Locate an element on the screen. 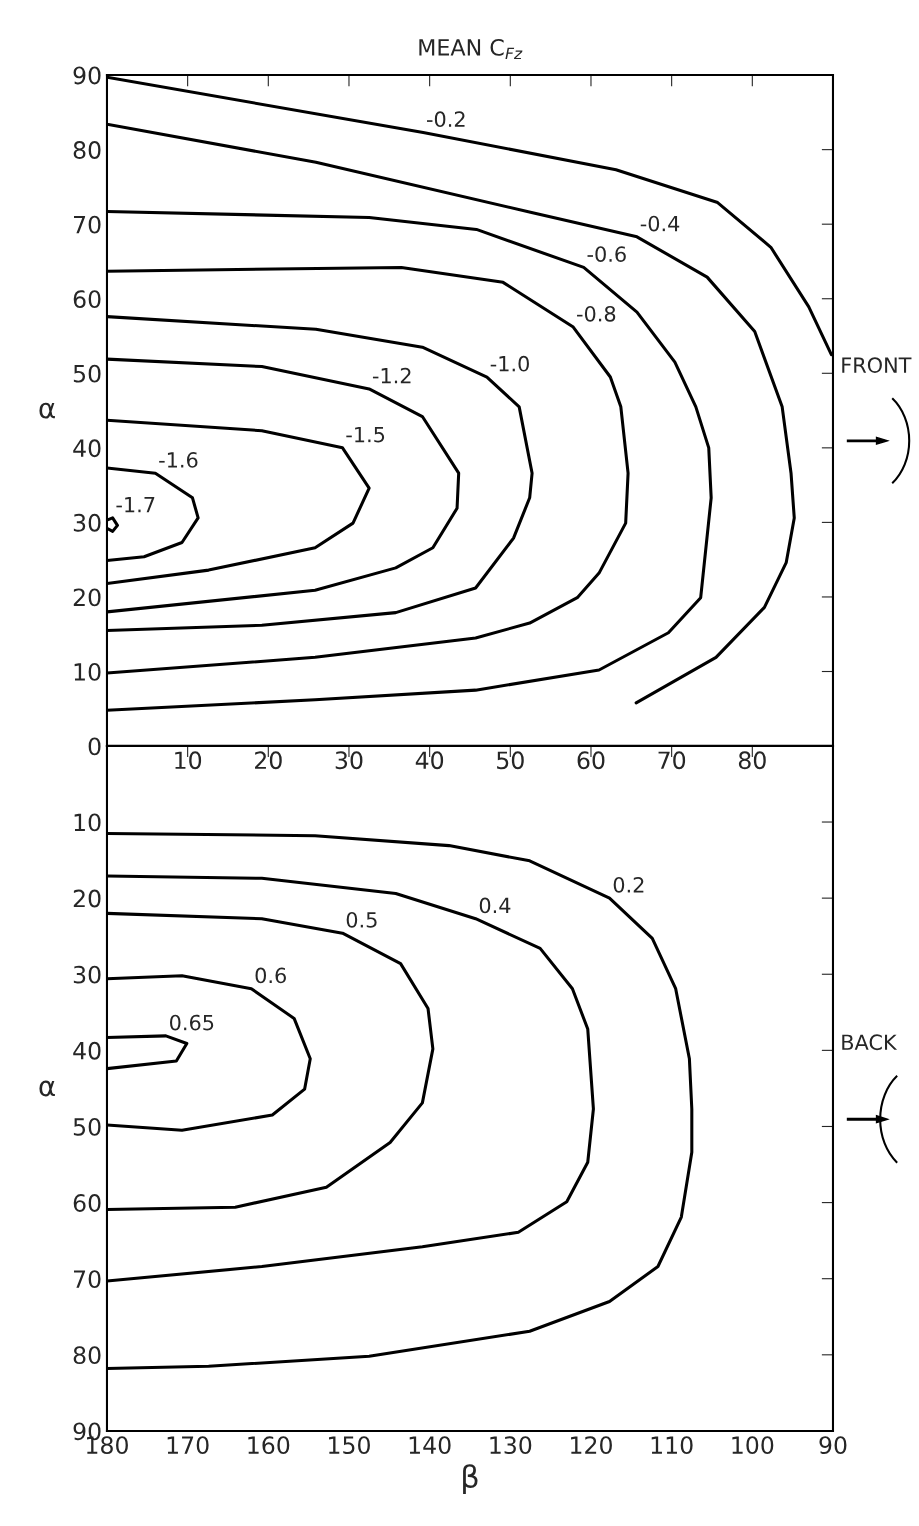 The height and width of the screenshot is (1526, 919). series-label: 0.6 is located at coordinates (270, 975).